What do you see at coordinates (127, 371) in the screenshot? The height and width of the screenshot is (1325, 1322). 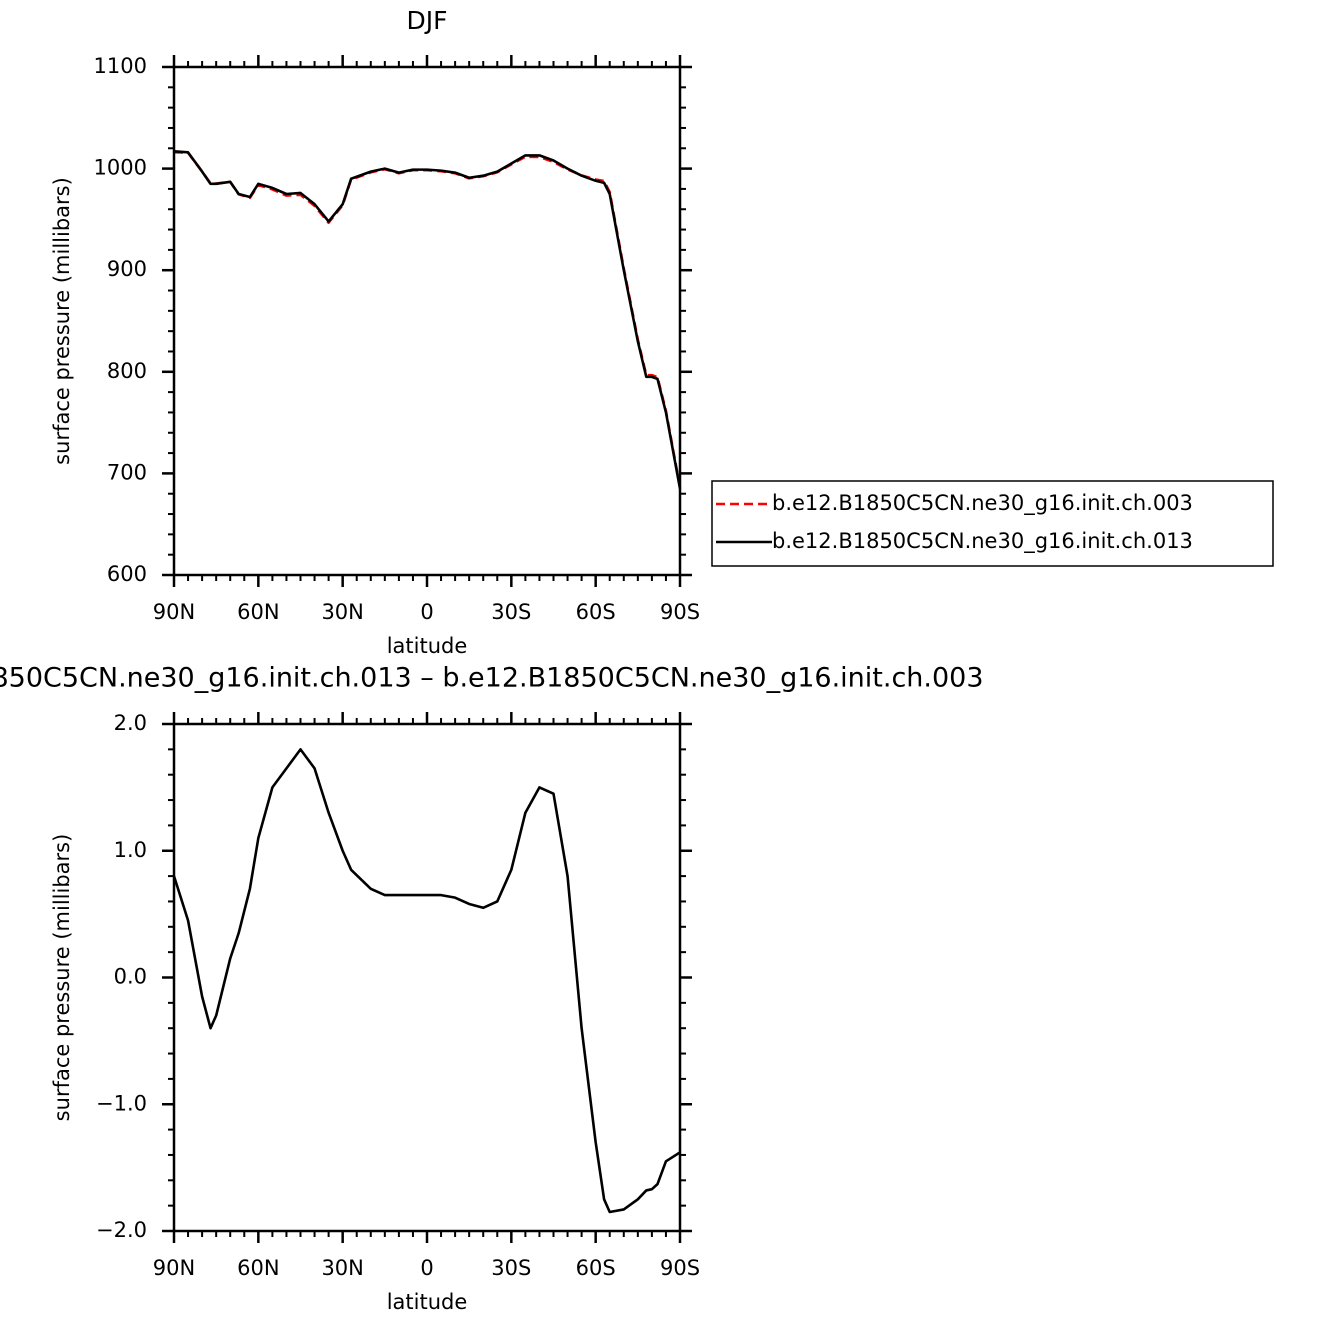 I see `y-tick-label: 800` at bounding box center [127, 371].